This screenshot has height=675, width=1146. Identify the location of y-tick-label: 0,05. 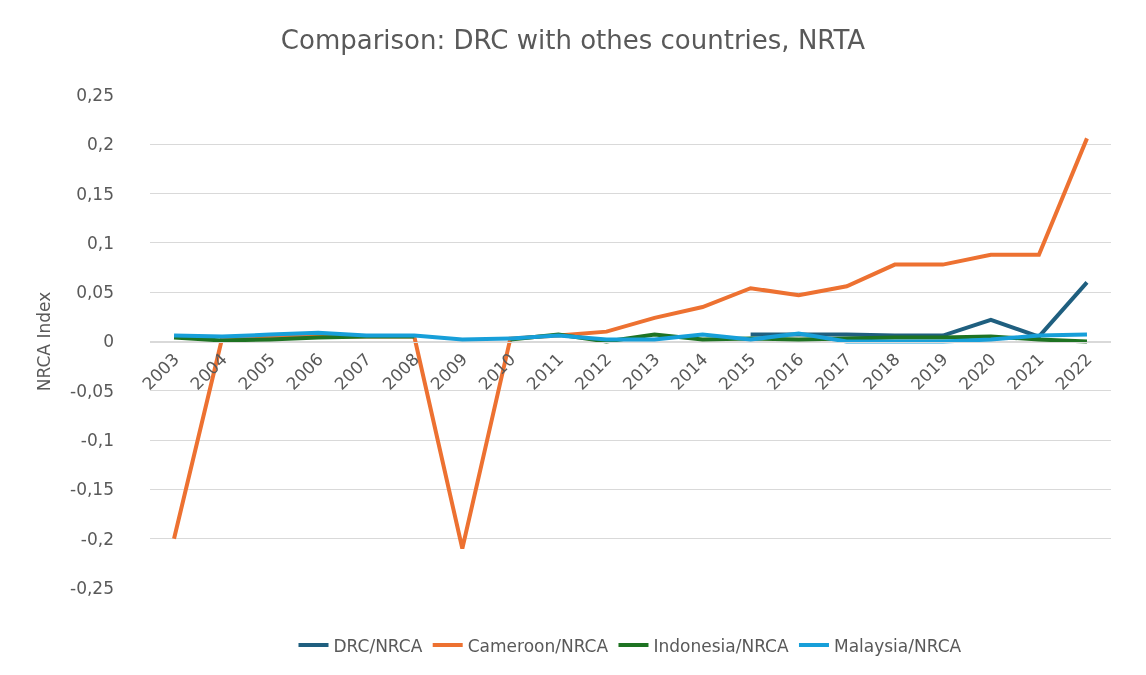
(95, 292).